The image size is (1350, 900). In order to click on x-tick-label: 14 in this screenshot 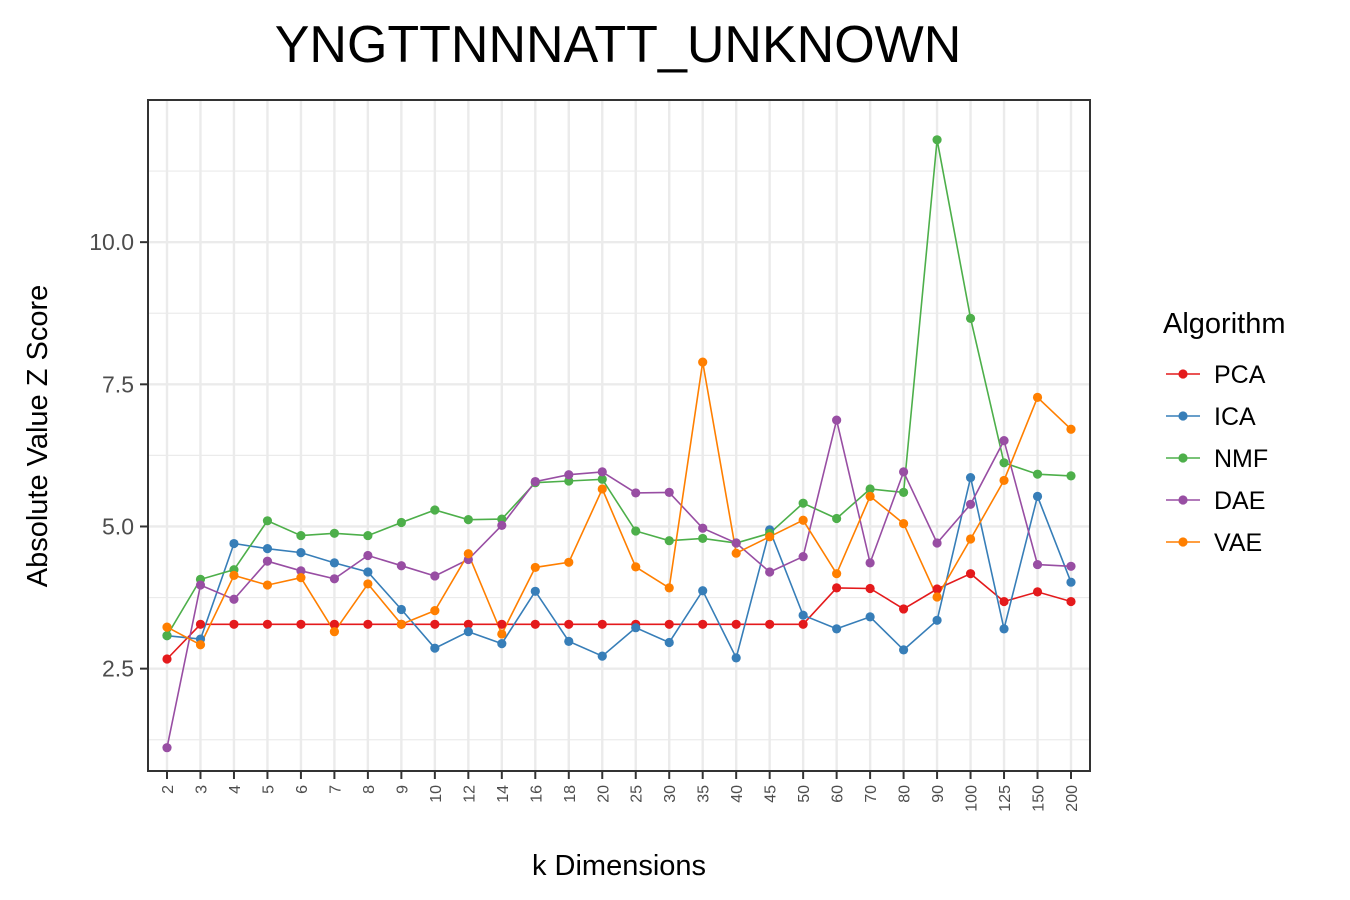, I will do `click(503, 794)`.